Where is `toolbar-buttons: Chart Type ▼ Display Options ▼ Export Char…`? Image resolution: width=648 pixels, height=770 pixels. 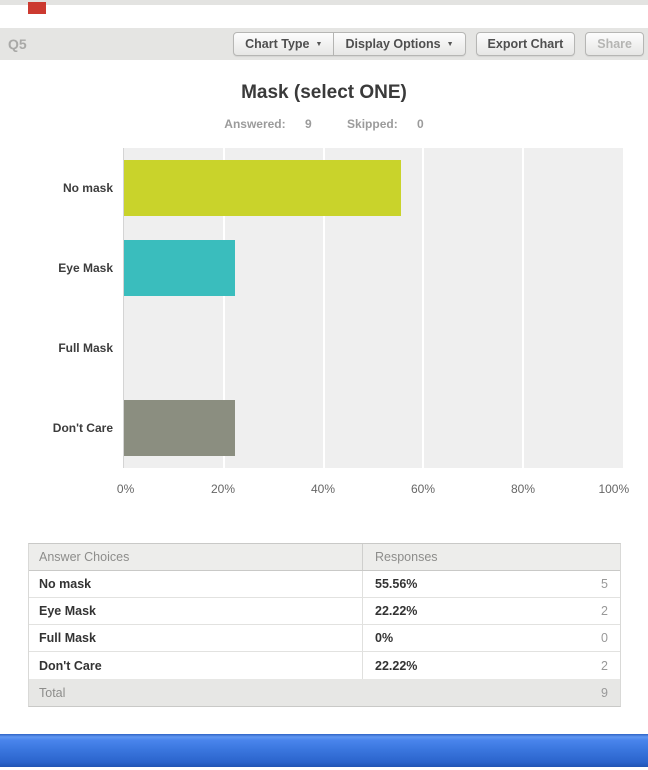 toolbar-buttons: Chart Type ▼ Display Options ▼ Export Char… is located at coordinates (440, 44).